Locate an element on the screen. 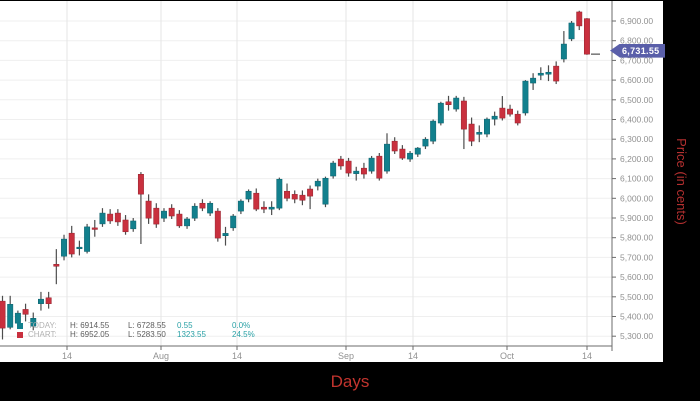  y-axis-title: Price (in cents) is located at coordinates (682, 181).